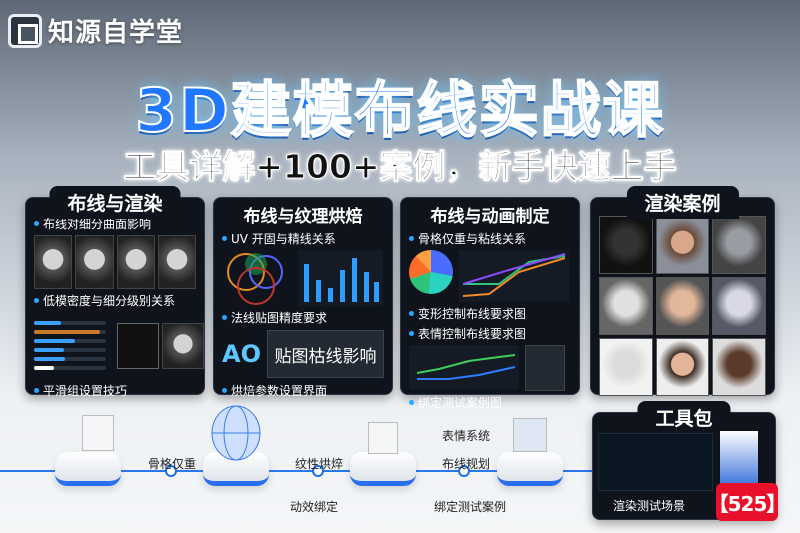  I want to click on flow-label: 动效绑定, so click(314, 507).